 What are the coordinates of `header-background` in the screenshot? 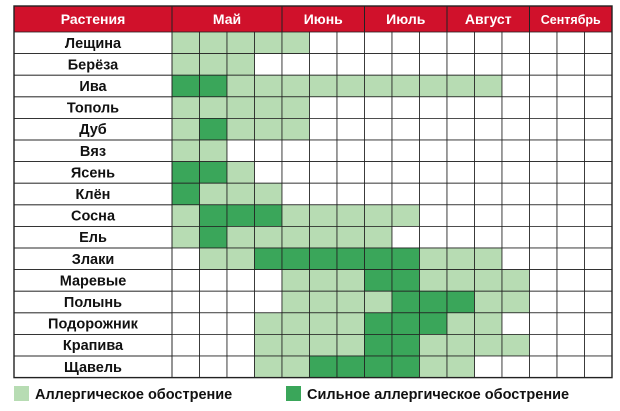 It's located at (313, 19).